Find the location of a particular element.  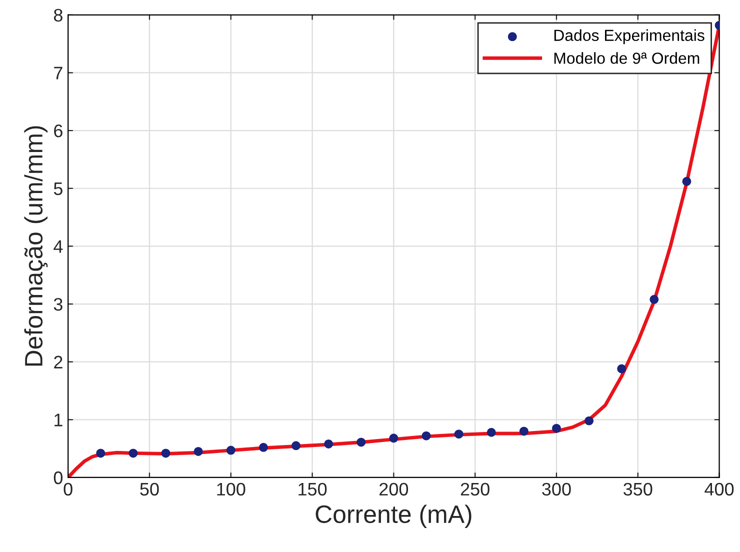

y-tick-label: 2 is located at coordinates (58, 362).